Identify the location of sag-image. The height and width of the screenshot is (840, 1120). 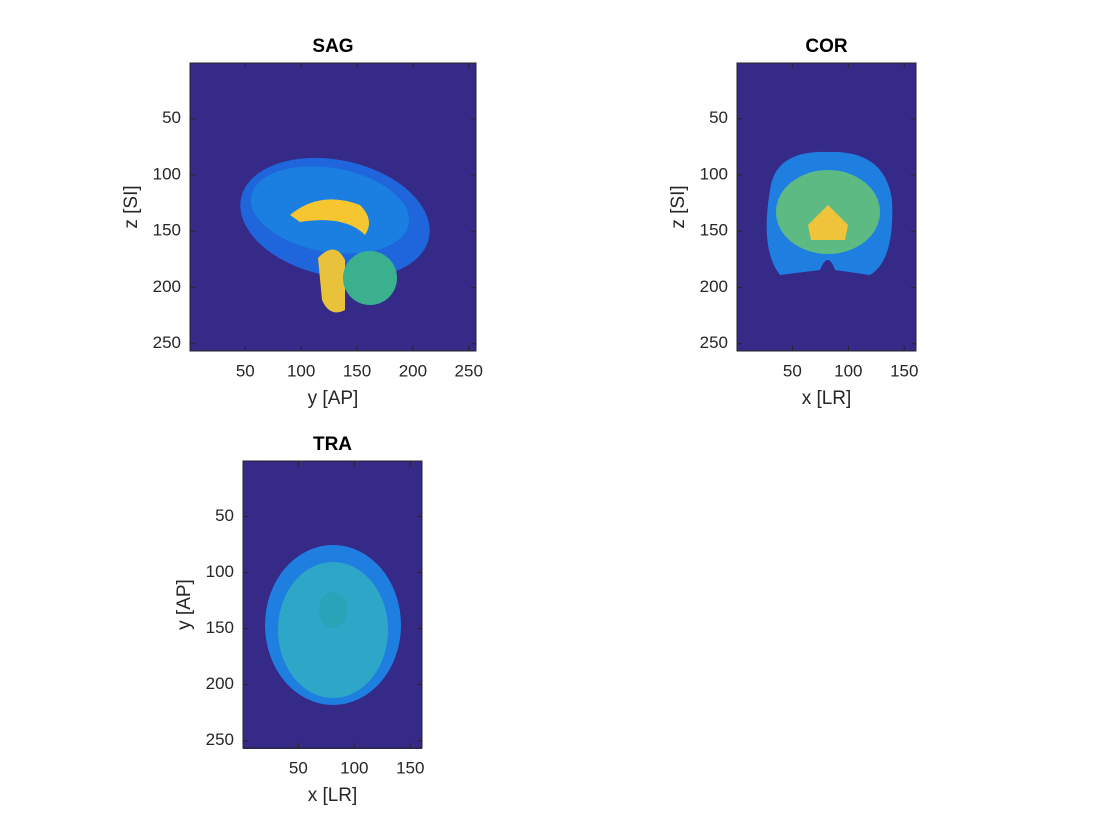
(333, 207).